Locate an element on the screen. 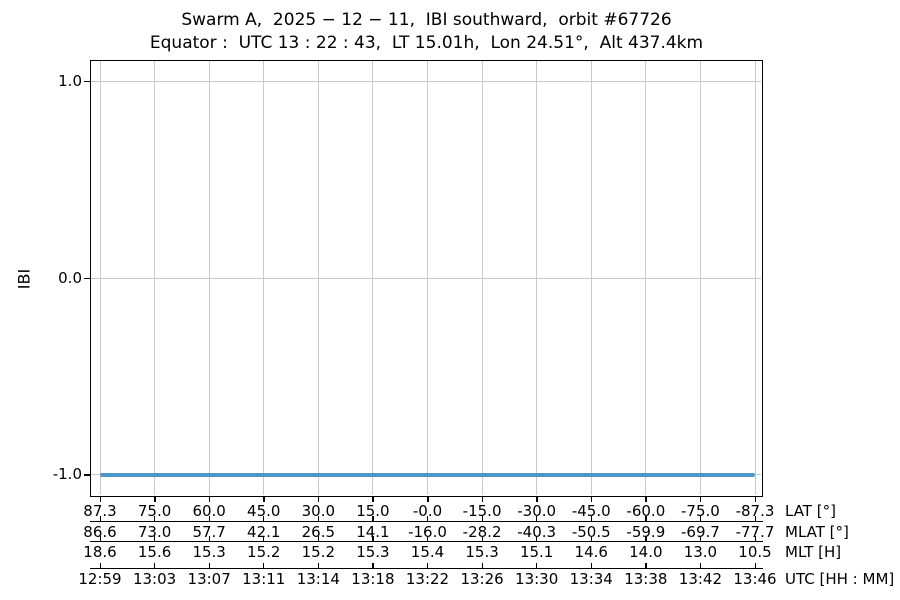 The image size is (900, 600). axis-row-value: -28.2 is located at coordinates (482, 532).